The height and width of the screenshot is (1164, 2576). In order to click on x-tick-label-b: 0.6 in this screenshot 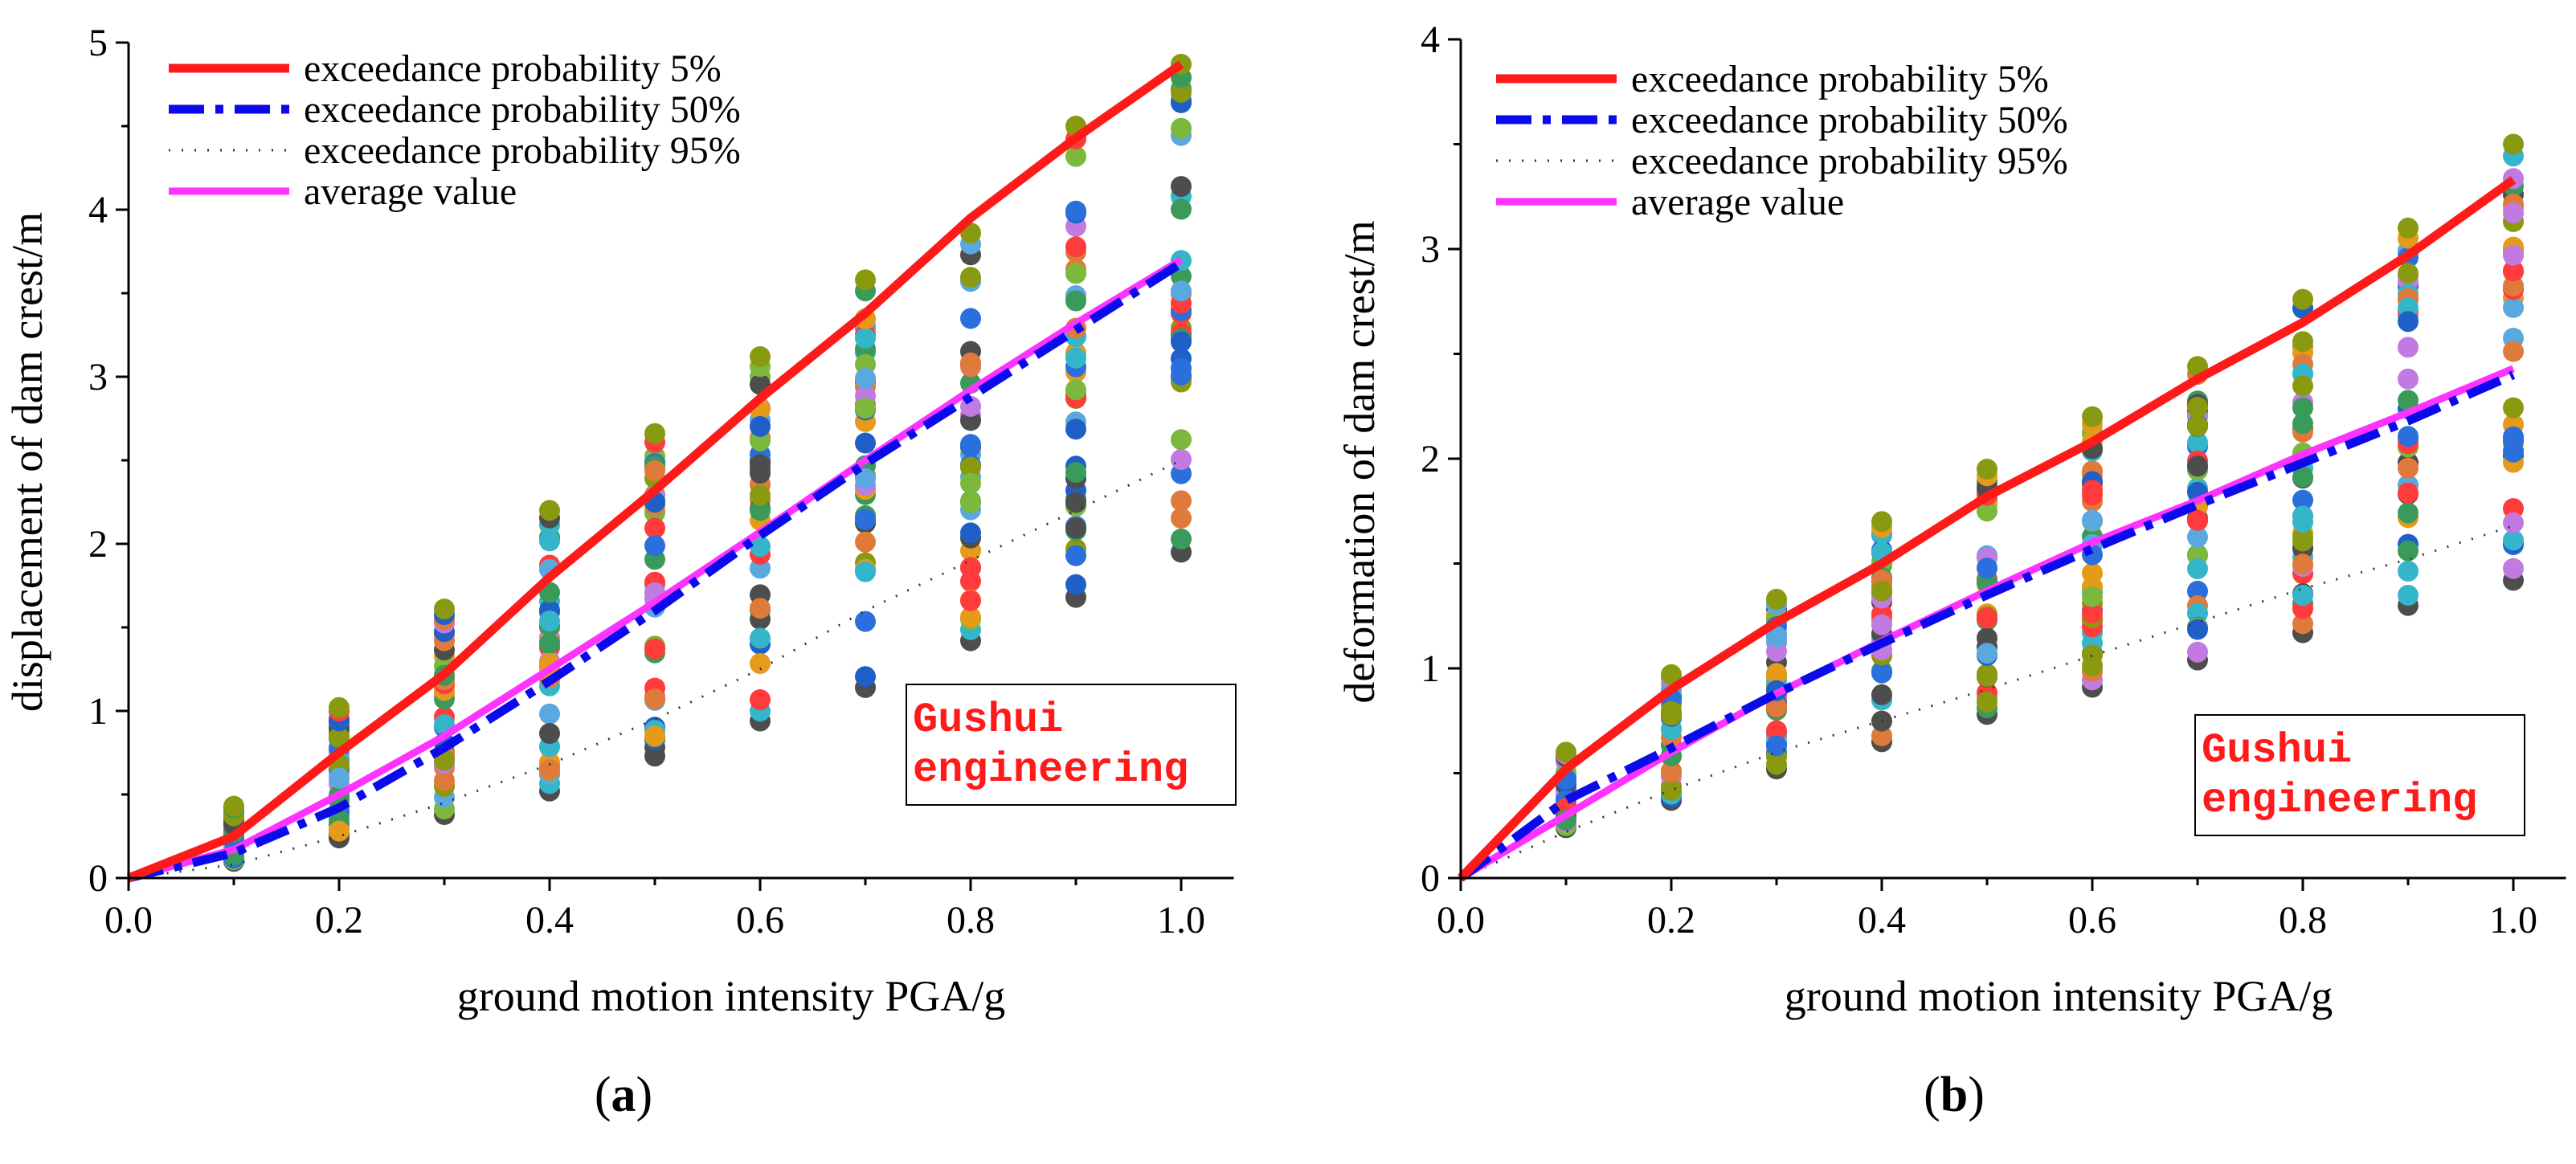, I will do `click(2092, 920)`.